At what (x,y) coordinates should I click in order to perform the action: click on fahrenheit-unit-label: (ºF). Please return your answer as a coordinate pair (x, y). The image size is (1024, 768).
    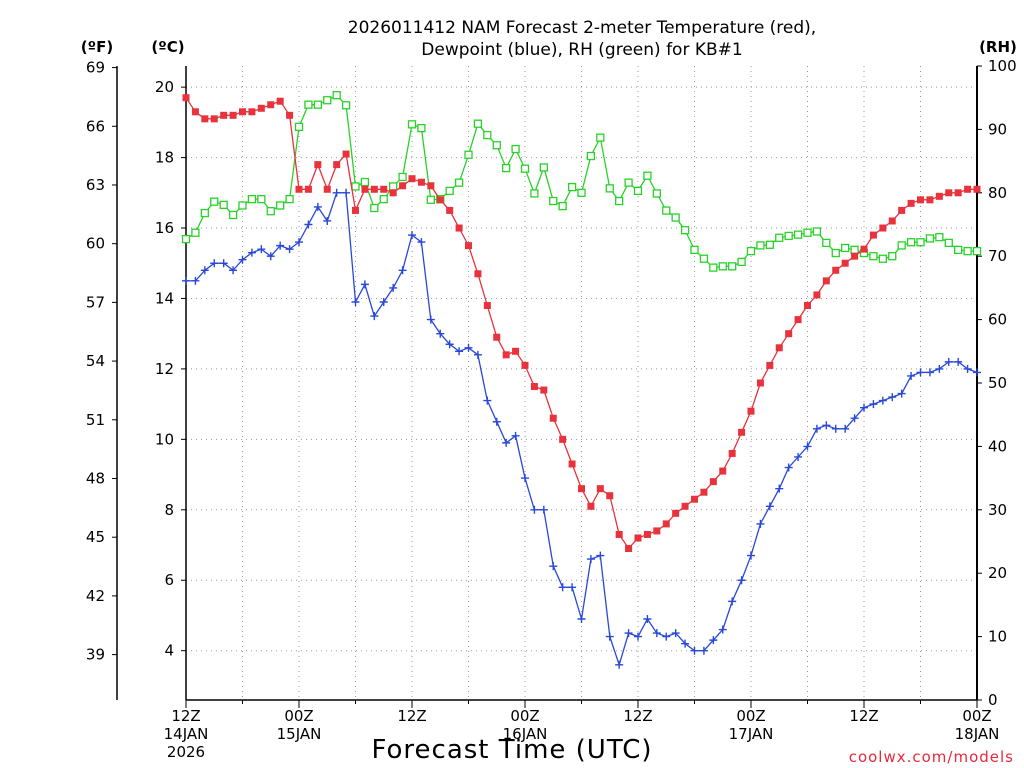
    Looking at the image, I should click on (97, 47).